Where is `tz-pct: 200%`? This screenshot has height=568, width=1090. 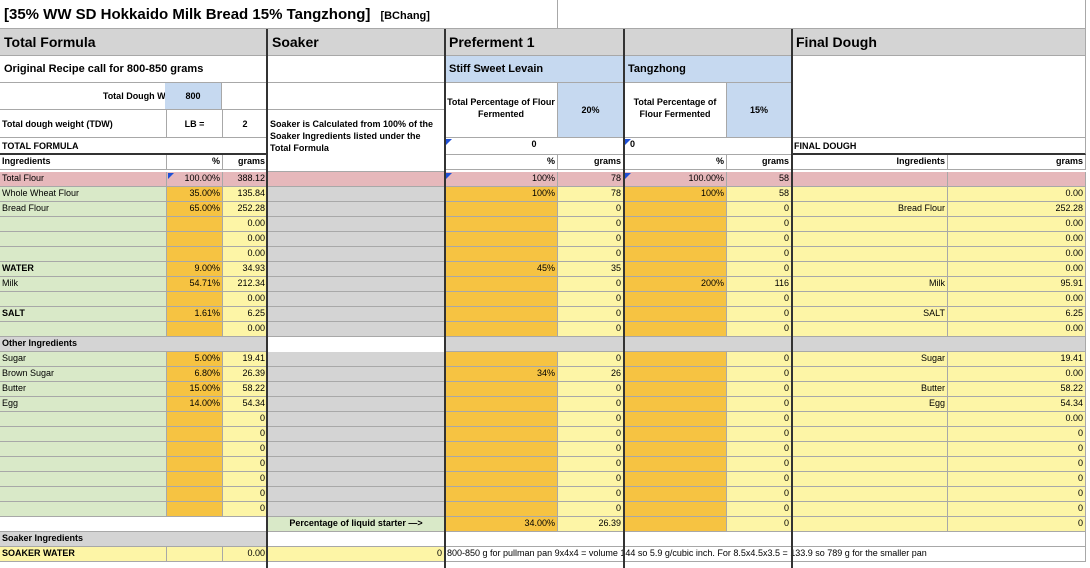
tz-pct: 200% is located at coordinates (675, 284).